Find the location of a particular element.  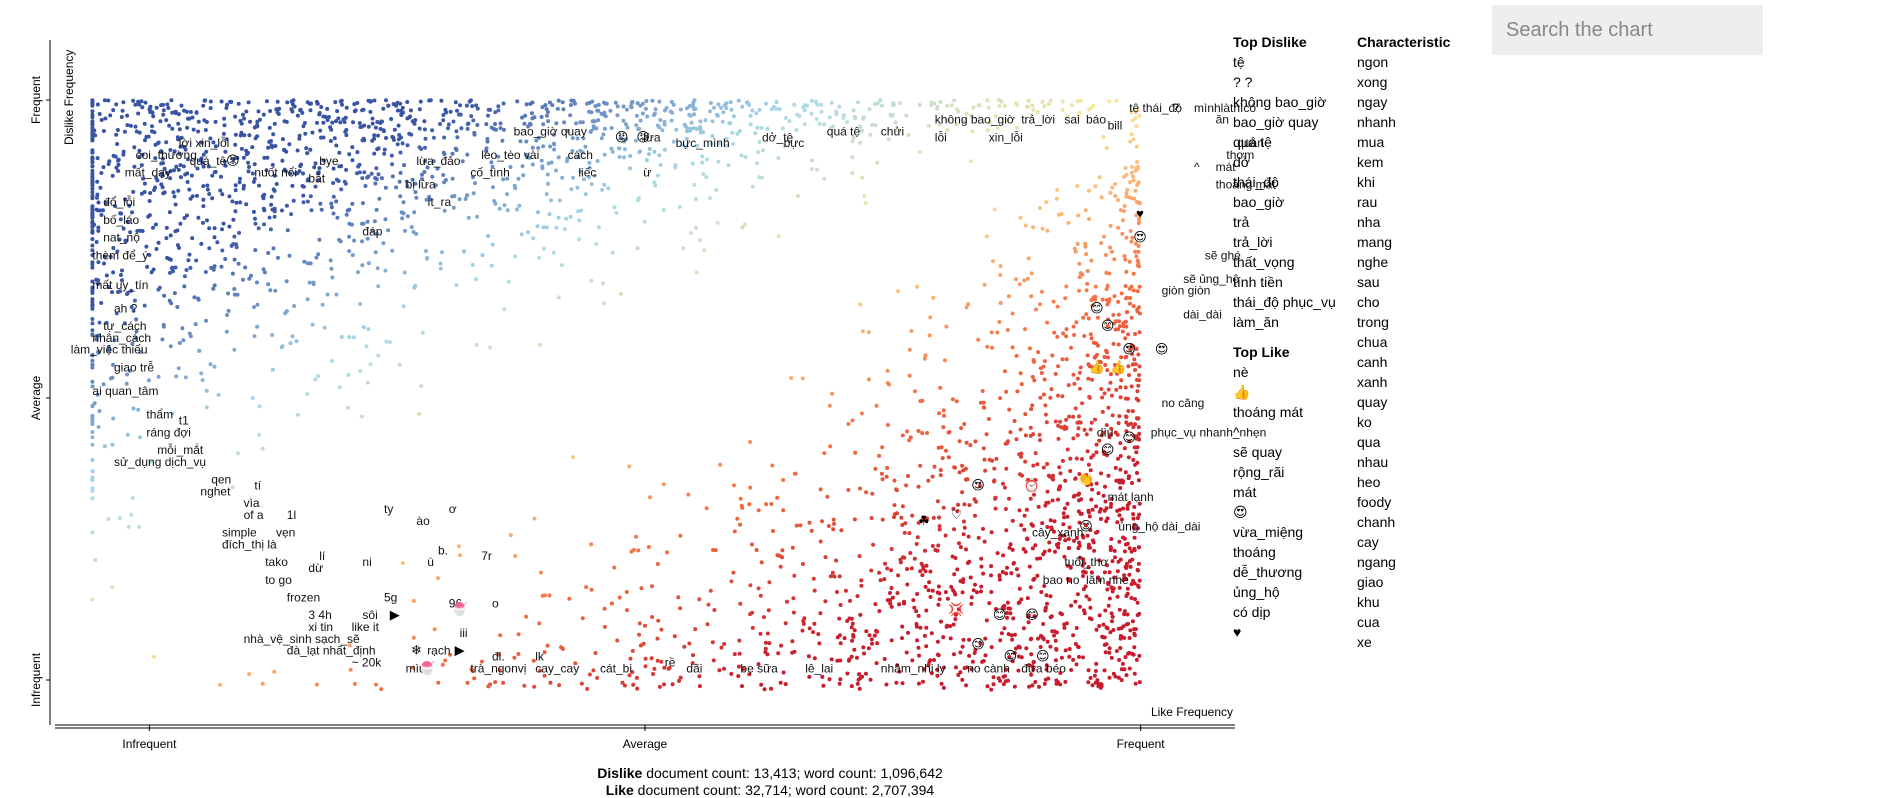

characteristic-item: khu is located at coordinates (1368, 602).